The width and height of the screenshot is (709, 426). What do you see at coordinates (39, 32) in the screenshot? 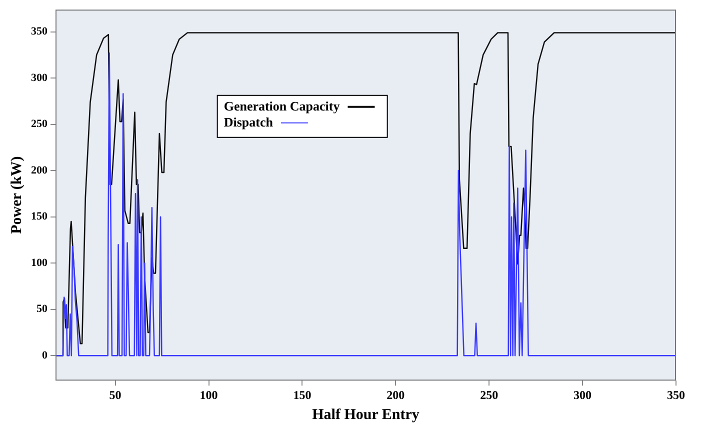
I see `y-tick-label: 350` at bounding box center [39, 32].